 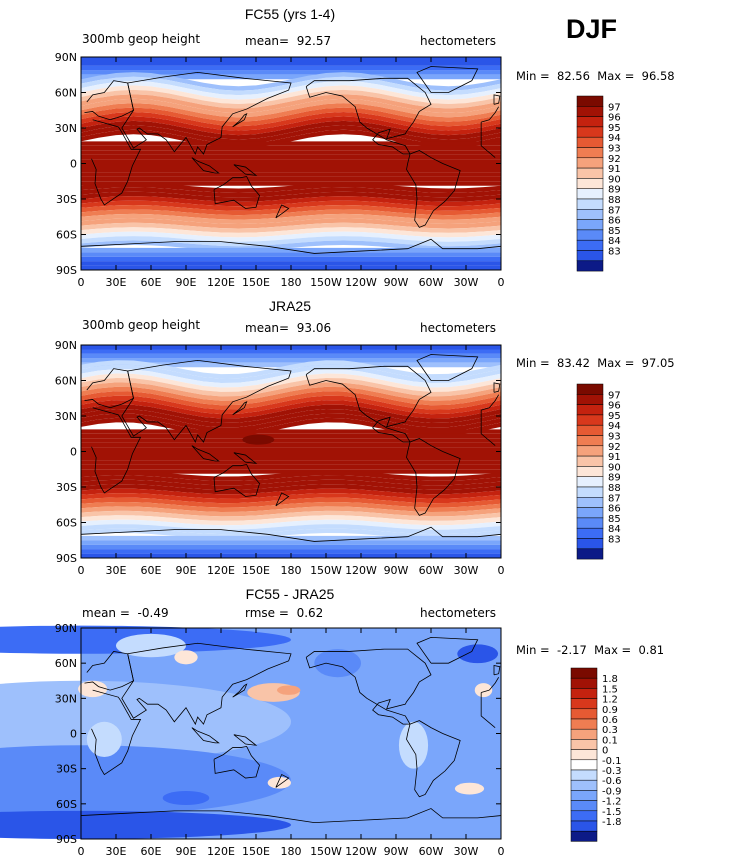 I want to click on rmse-label: rmse = 0.62, so click(x=284, y=613).